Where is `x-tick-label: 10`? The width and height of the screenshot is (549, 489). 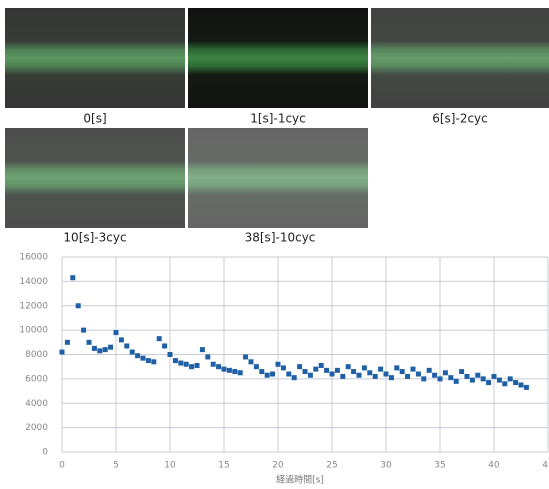
x-tick-label: 10 is located at coordinates (170, 466).